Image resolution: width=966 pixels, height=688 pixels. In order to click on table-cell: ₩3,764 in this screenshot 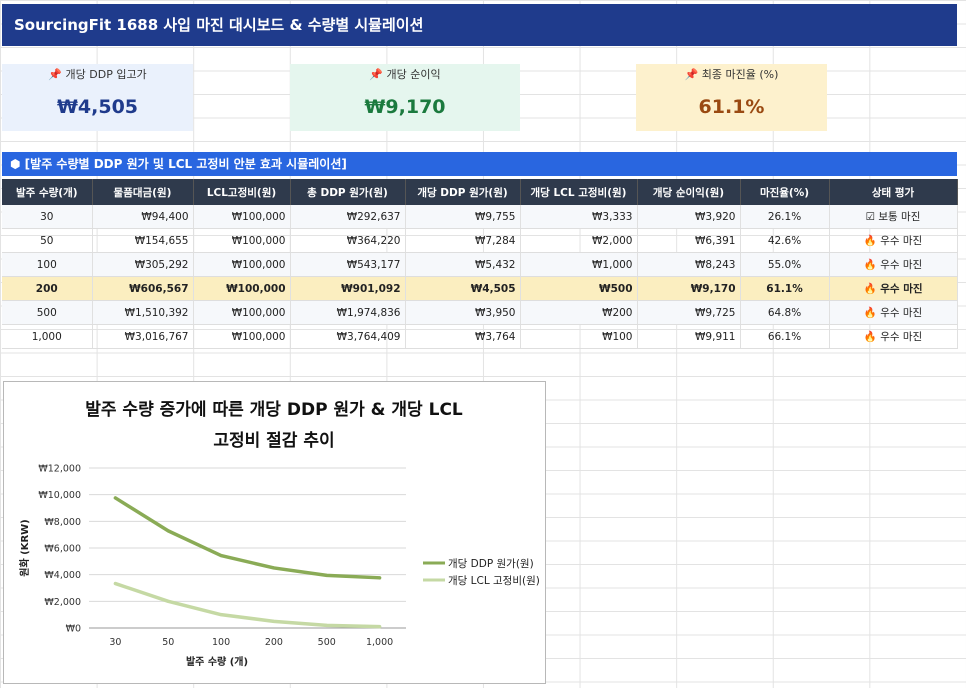, I will do `click(463, 336)`.